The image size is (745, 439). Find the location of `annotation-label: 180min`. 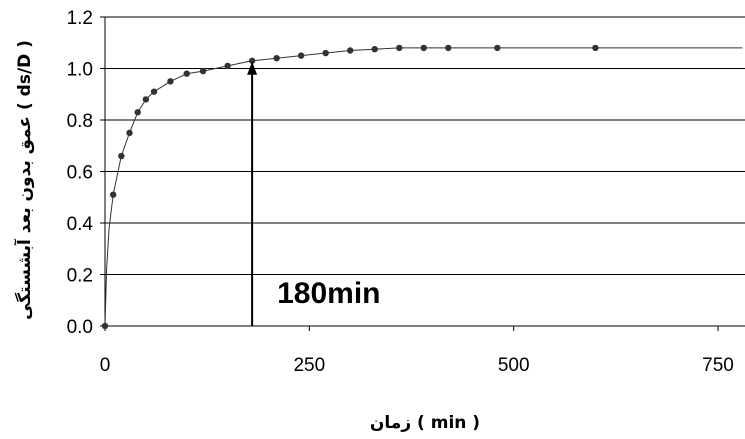

annotation-label: 180min is located at coordinates (328, 293).